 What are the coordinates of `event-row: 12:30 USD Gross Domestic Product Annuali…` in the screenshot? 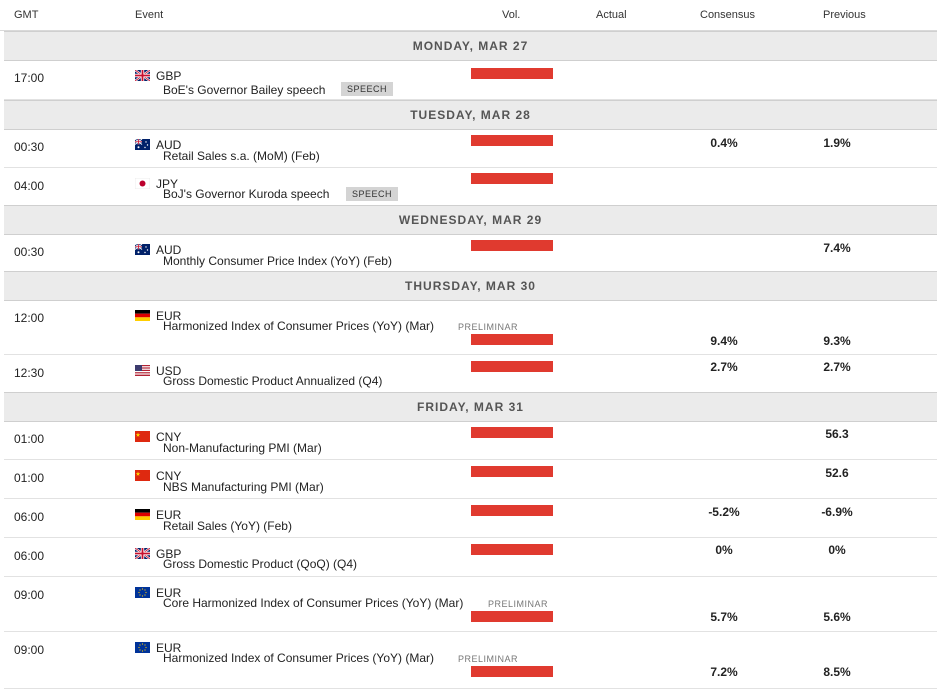 It's located at (470, 374).